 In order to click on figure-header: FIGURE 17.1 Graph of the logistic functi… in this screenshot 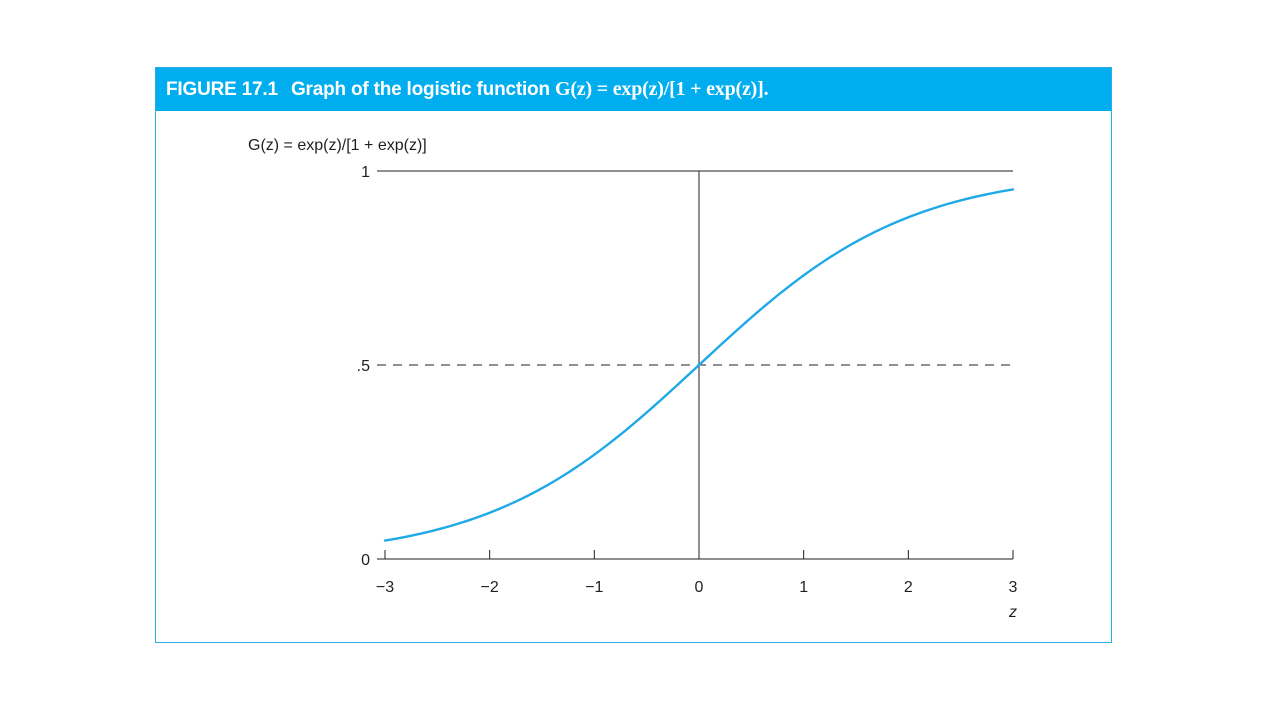, I will do `click(633, 89)`.